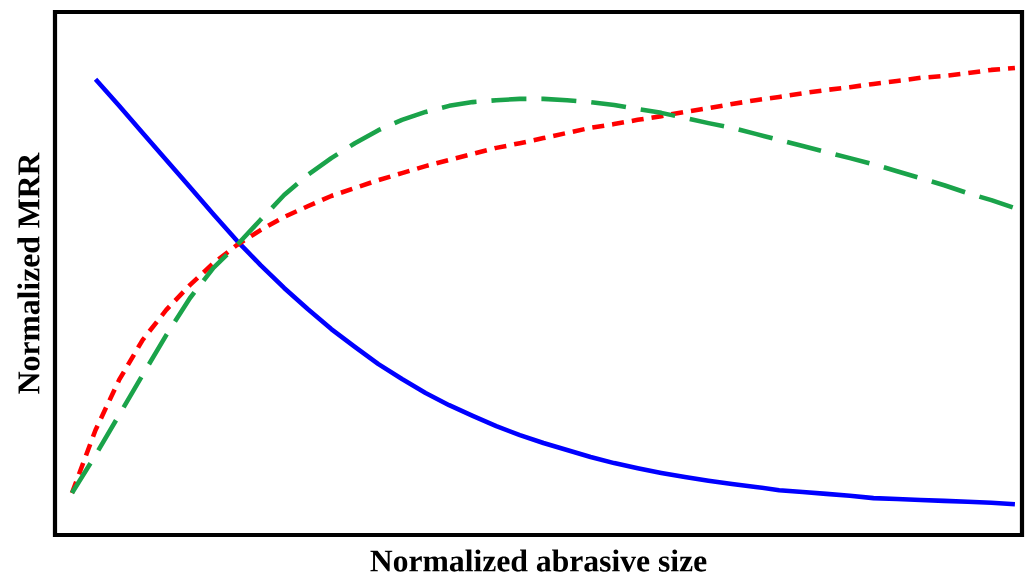 This screenshot has width=1036, height=580. Describe the element at coordinates (28, 273) in the screenshot. I see `y-axis-title: Normalized MRR` at that location.